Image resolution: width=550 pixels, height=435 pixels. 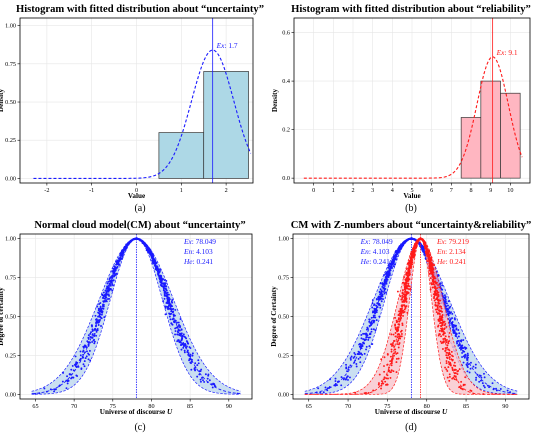 I want to click on y-tick-label: 0.50, so click(x=10, y=317).